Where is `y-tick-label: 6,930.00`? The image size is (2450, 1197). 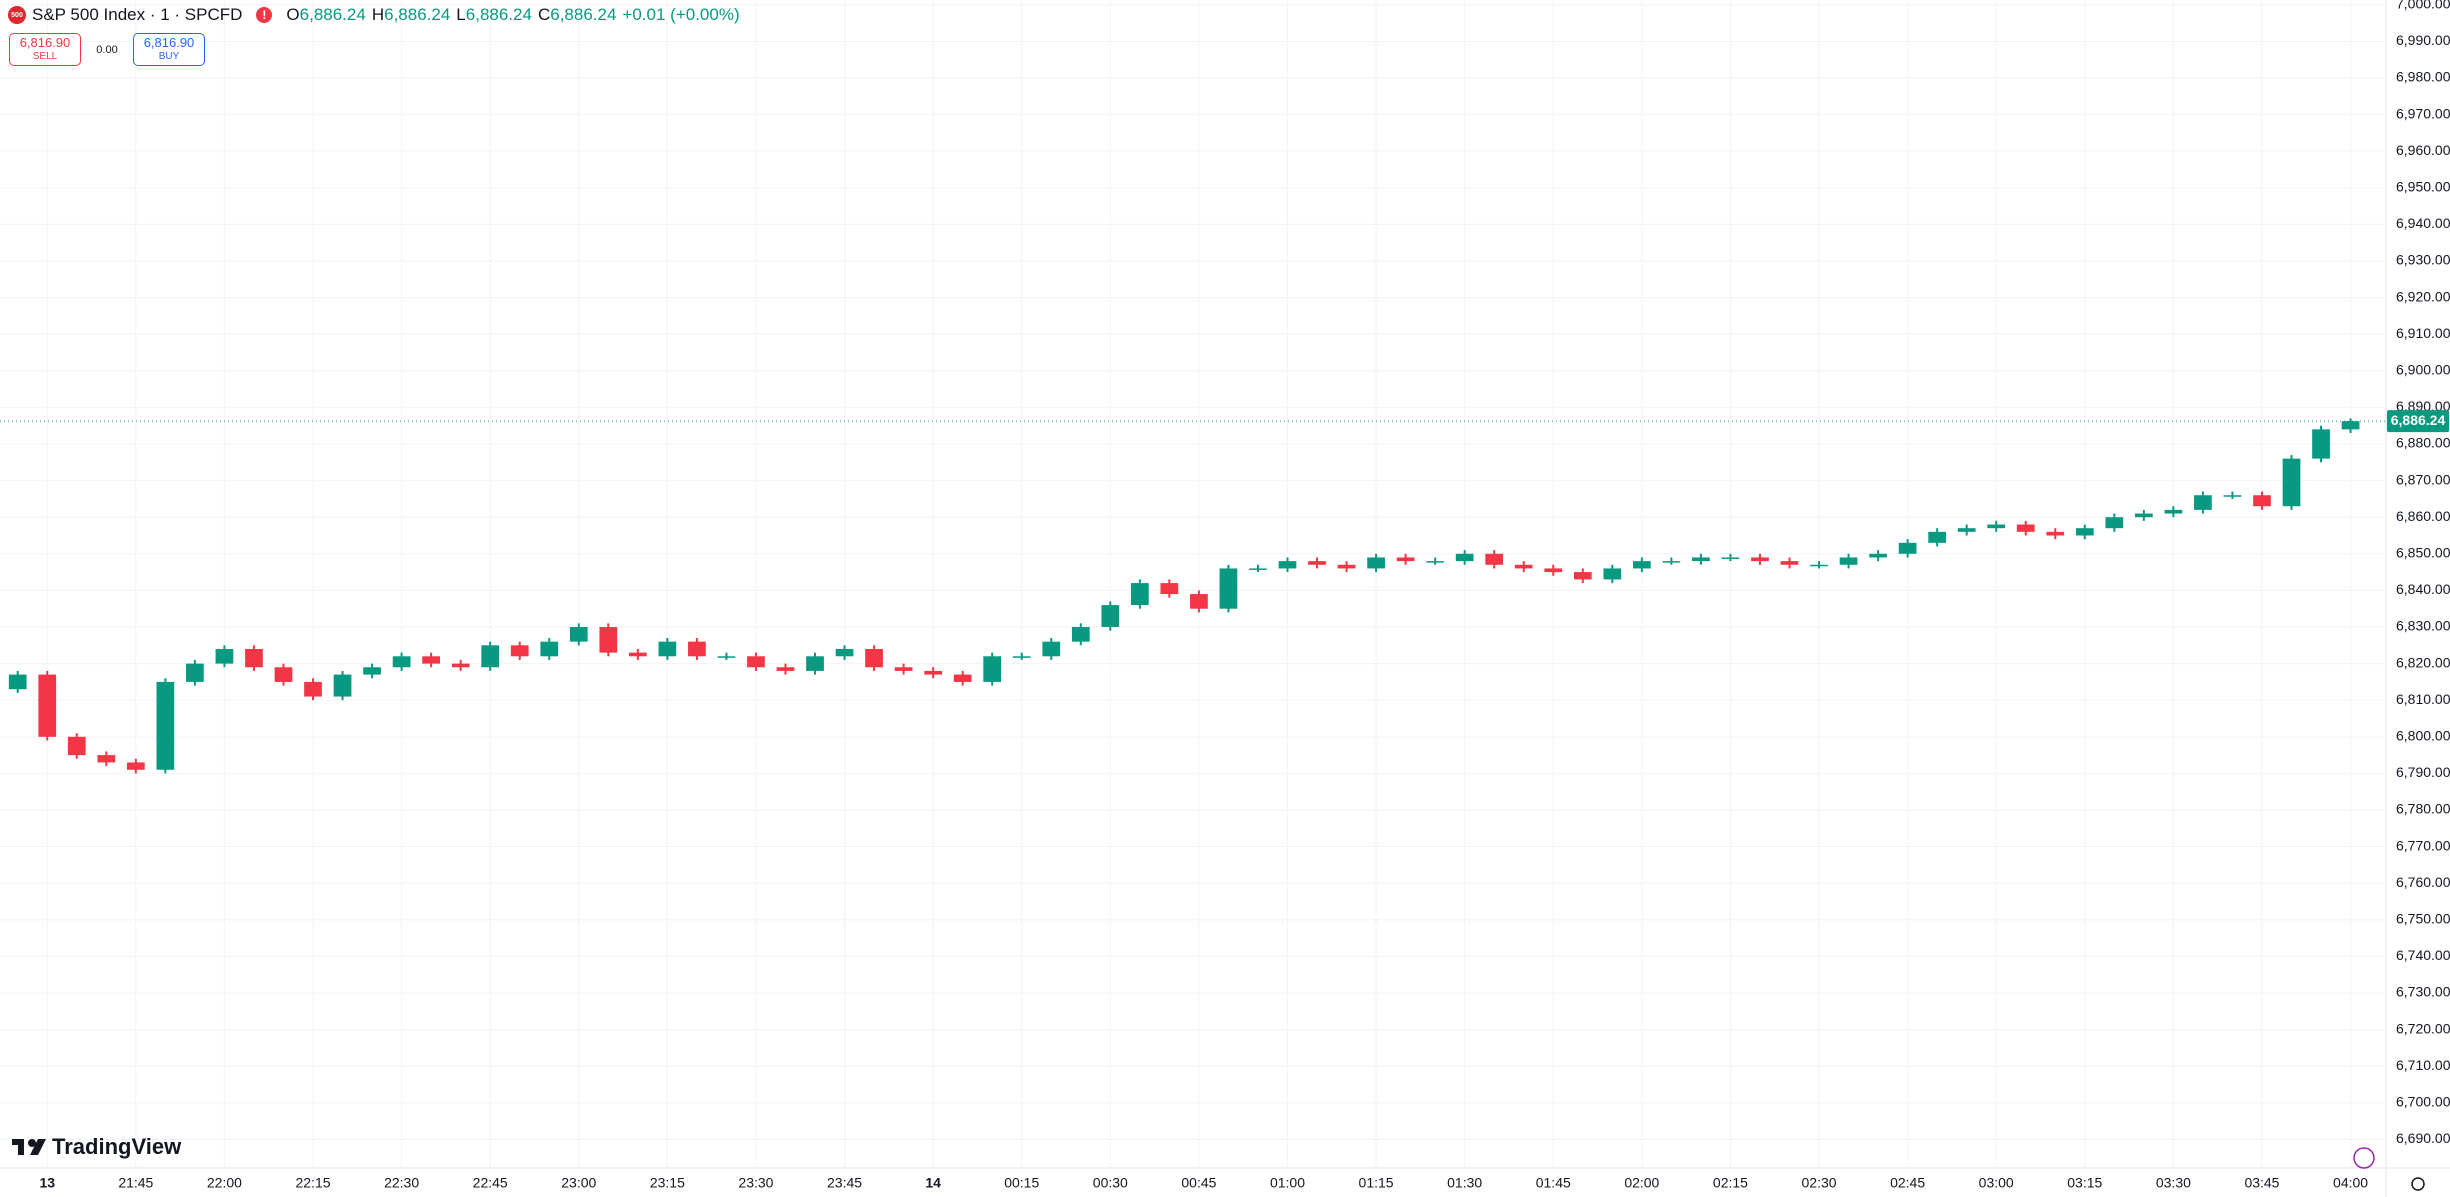
y-tick-label: 6,930.00 is located at coordinates (2423, 260).